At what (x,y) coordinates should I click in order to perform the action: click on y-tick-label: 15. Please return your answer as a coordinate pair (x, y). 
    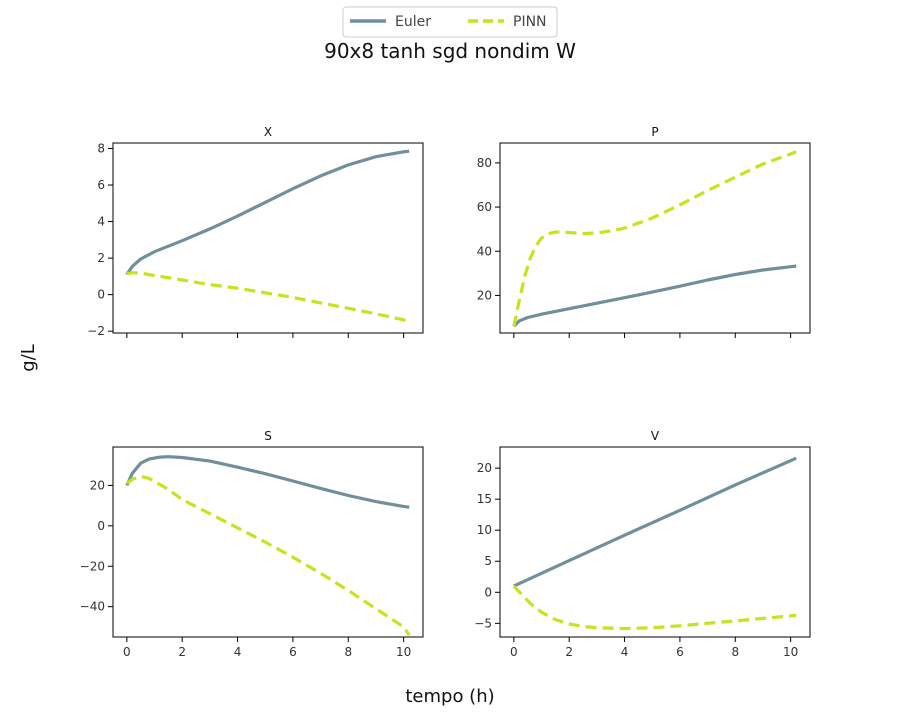
    Looking at the image, I should click on (484, 499).